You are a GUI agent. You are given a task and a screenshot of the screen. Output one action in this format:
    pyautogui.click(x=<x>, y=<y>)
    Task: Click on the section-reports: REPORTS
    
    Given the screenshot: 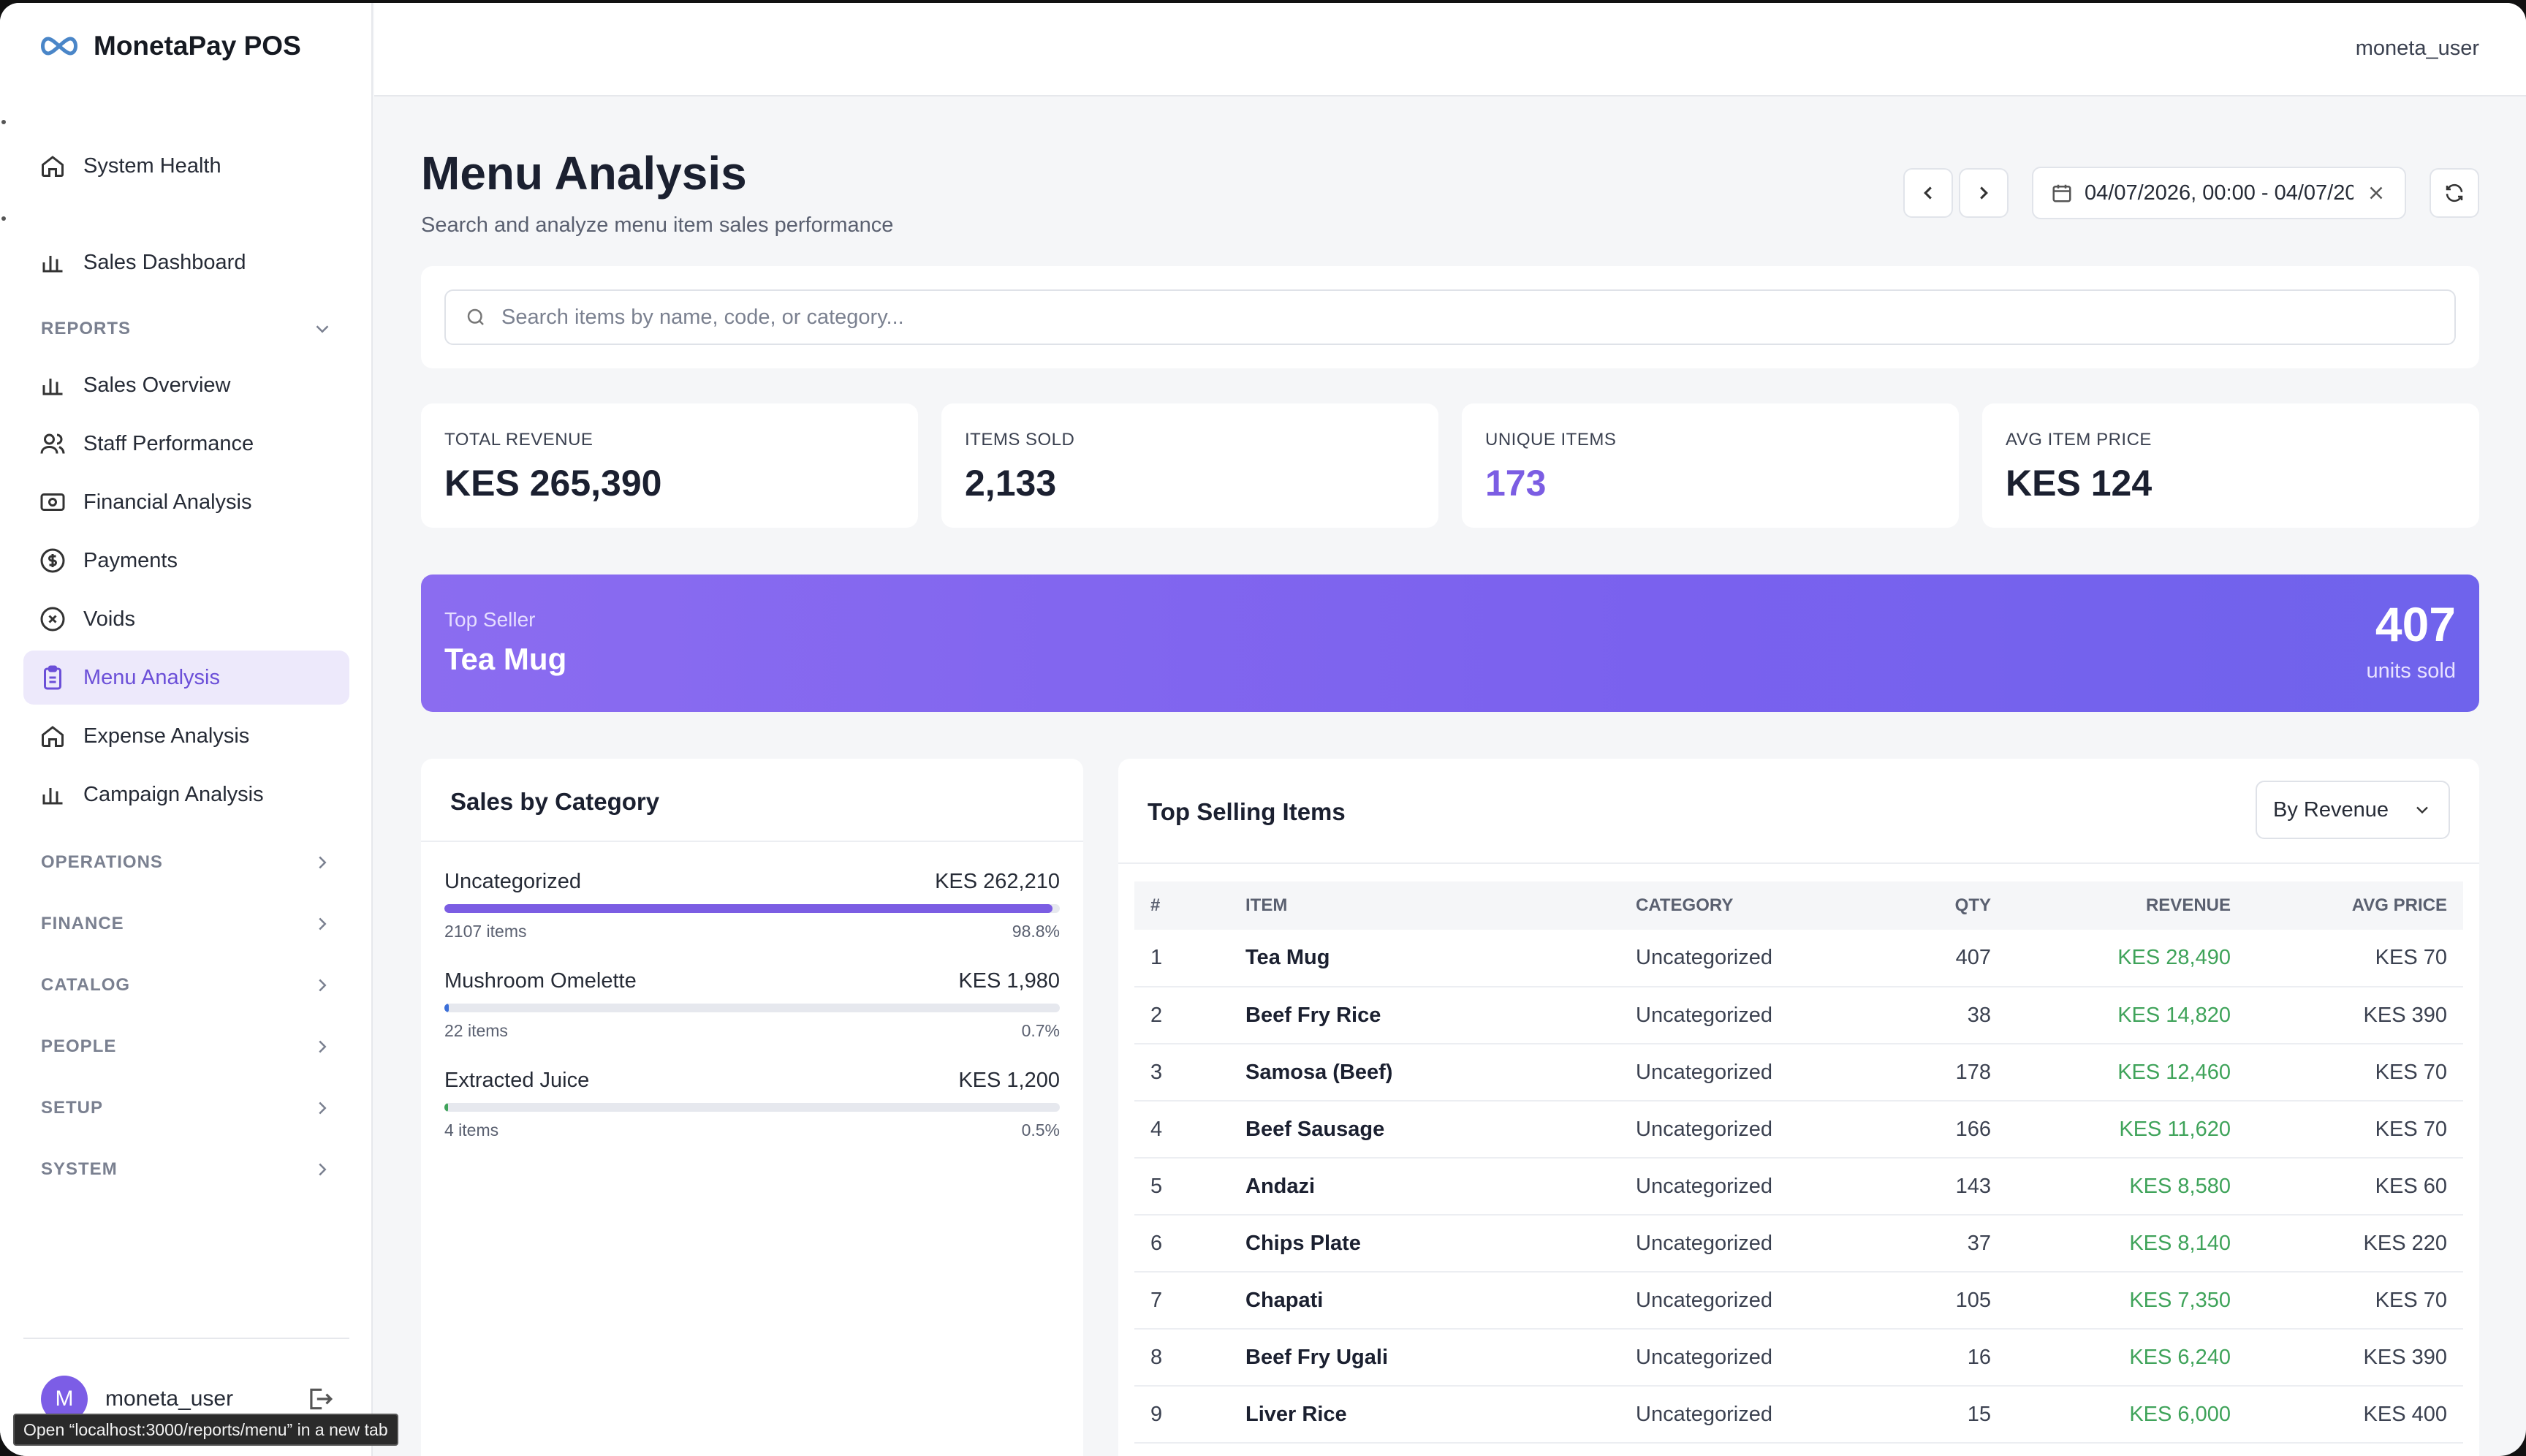 What is the action you would take?
    pyautogui.click(x=187, y=329)
    